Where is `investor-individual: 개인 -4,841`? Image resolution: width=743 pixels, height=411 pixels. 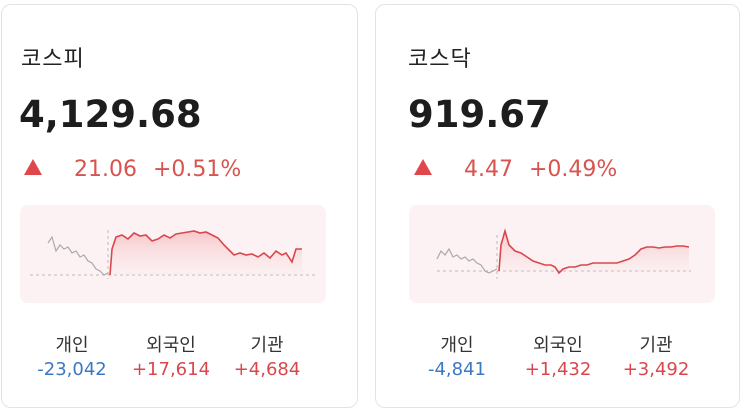 investor-individual: 개인 -4,841 is located at coordinates (457, 355).